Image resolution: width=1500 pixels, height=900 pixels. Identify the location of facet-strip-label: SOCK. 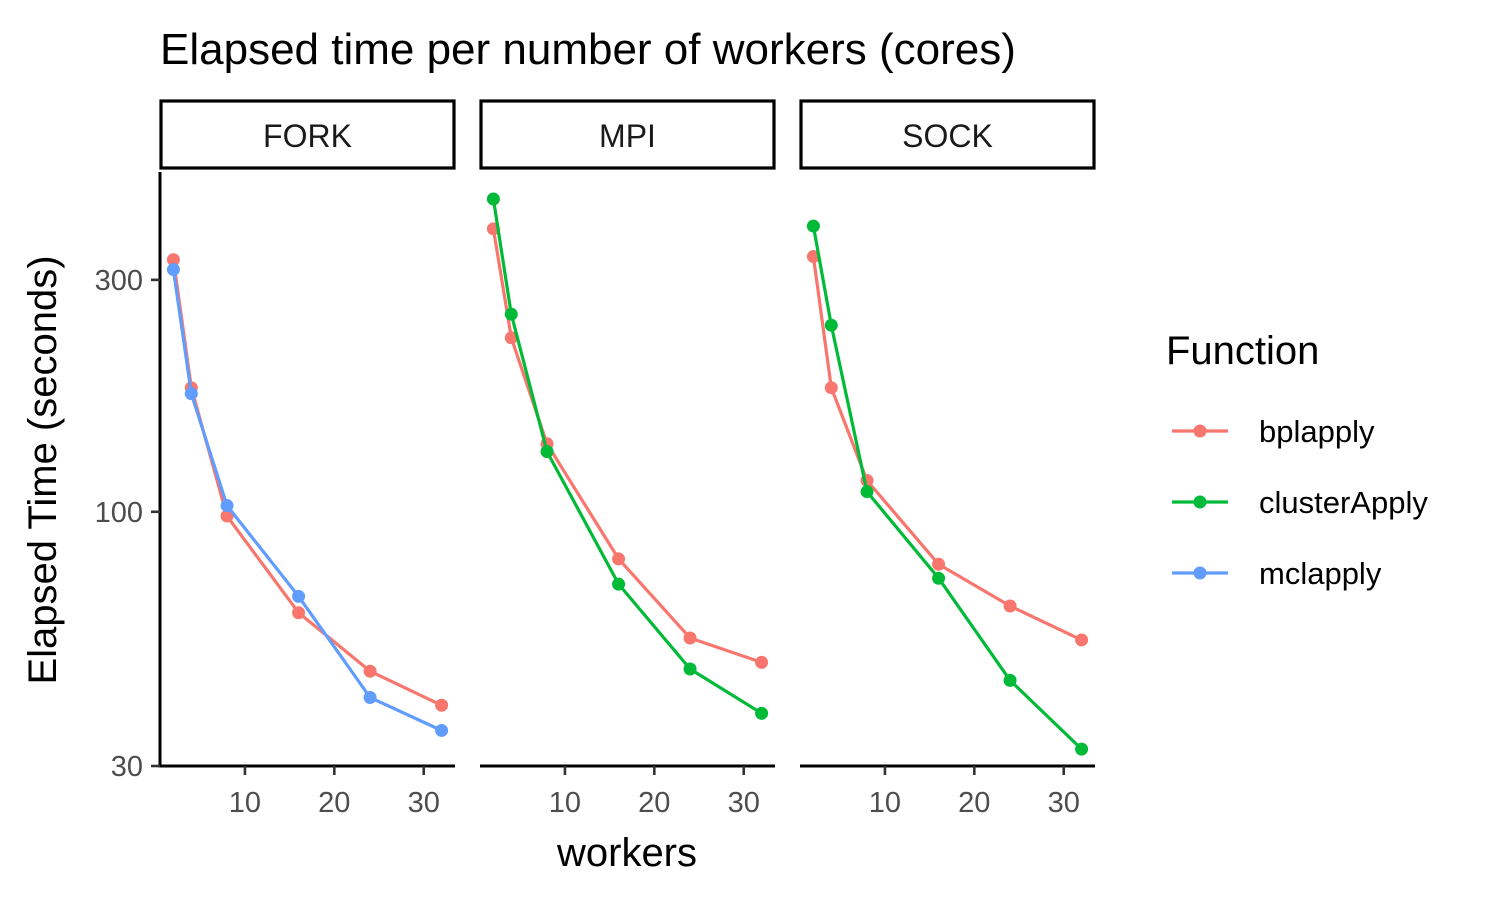
(947, 136).